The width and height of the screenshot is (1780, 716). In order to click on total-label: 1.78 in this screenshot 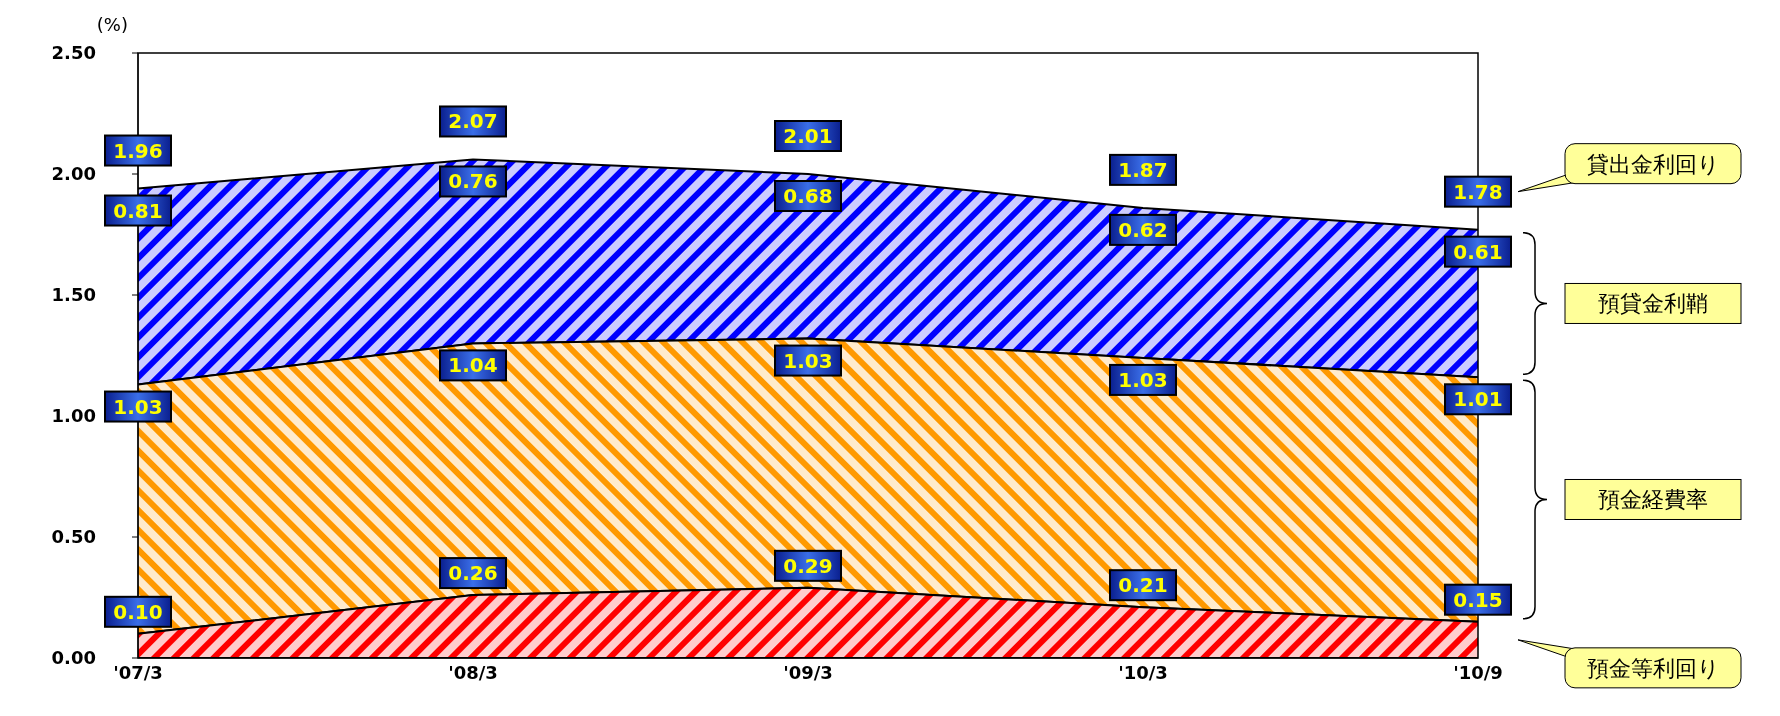, I will do `click(1478, 191)`.